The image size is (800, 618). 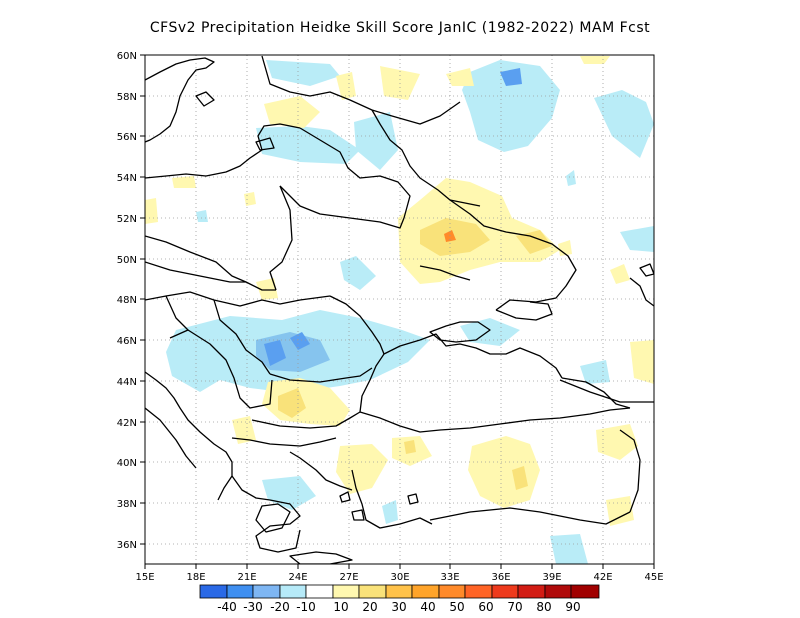 What do you see at coordinates (342, 207) in the screenshot?
I see `border-belarus-south` at bounding box center [342, 207].